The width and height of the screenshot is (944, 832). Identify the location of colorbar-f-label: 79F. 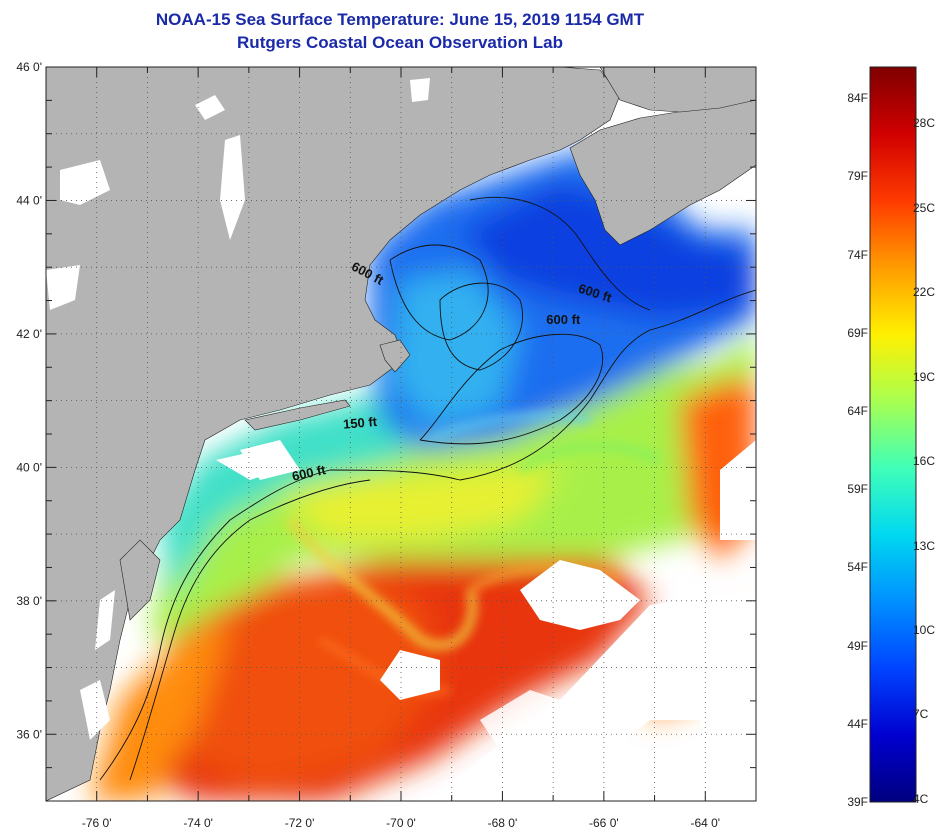
(857, 176).